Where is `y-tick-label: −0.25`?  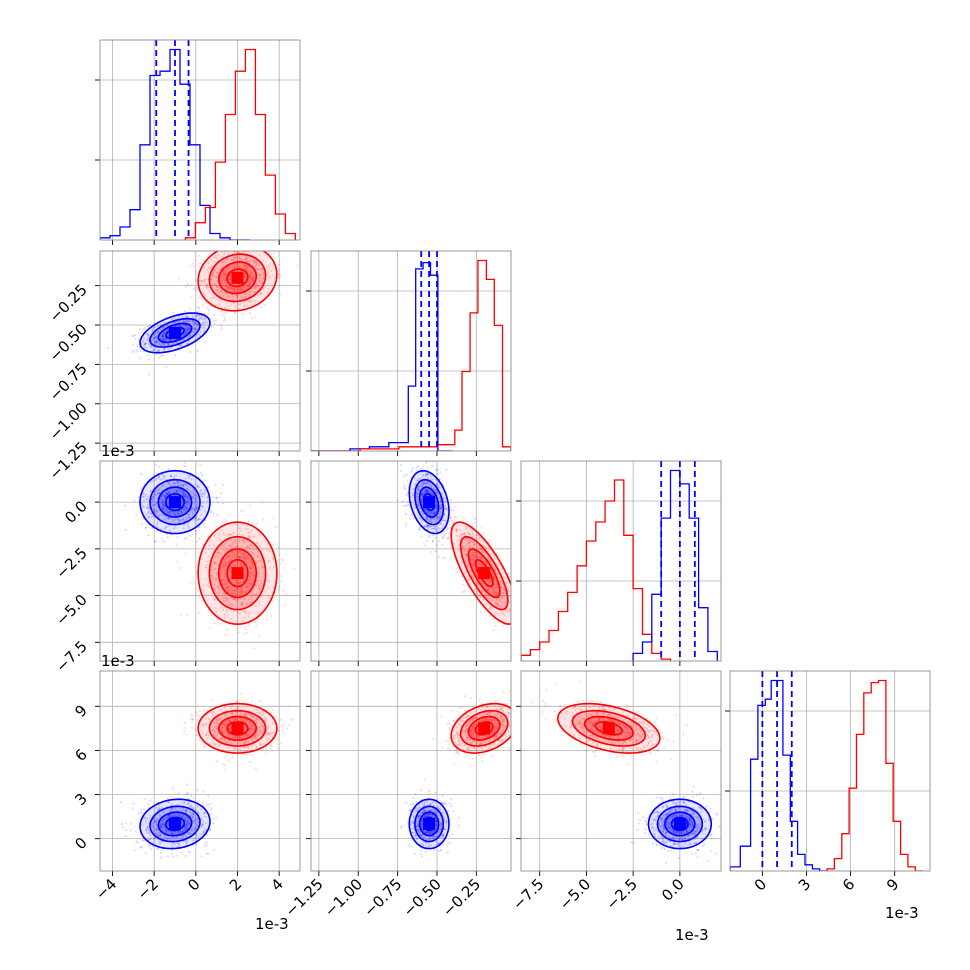
y-tick-label: −0.25 is located at coordinates (68, 303).